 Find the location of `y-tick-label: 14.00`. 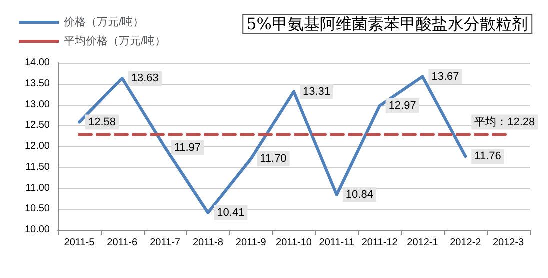

y-tick-label: 14.00 is located at coordinates (37, 63).